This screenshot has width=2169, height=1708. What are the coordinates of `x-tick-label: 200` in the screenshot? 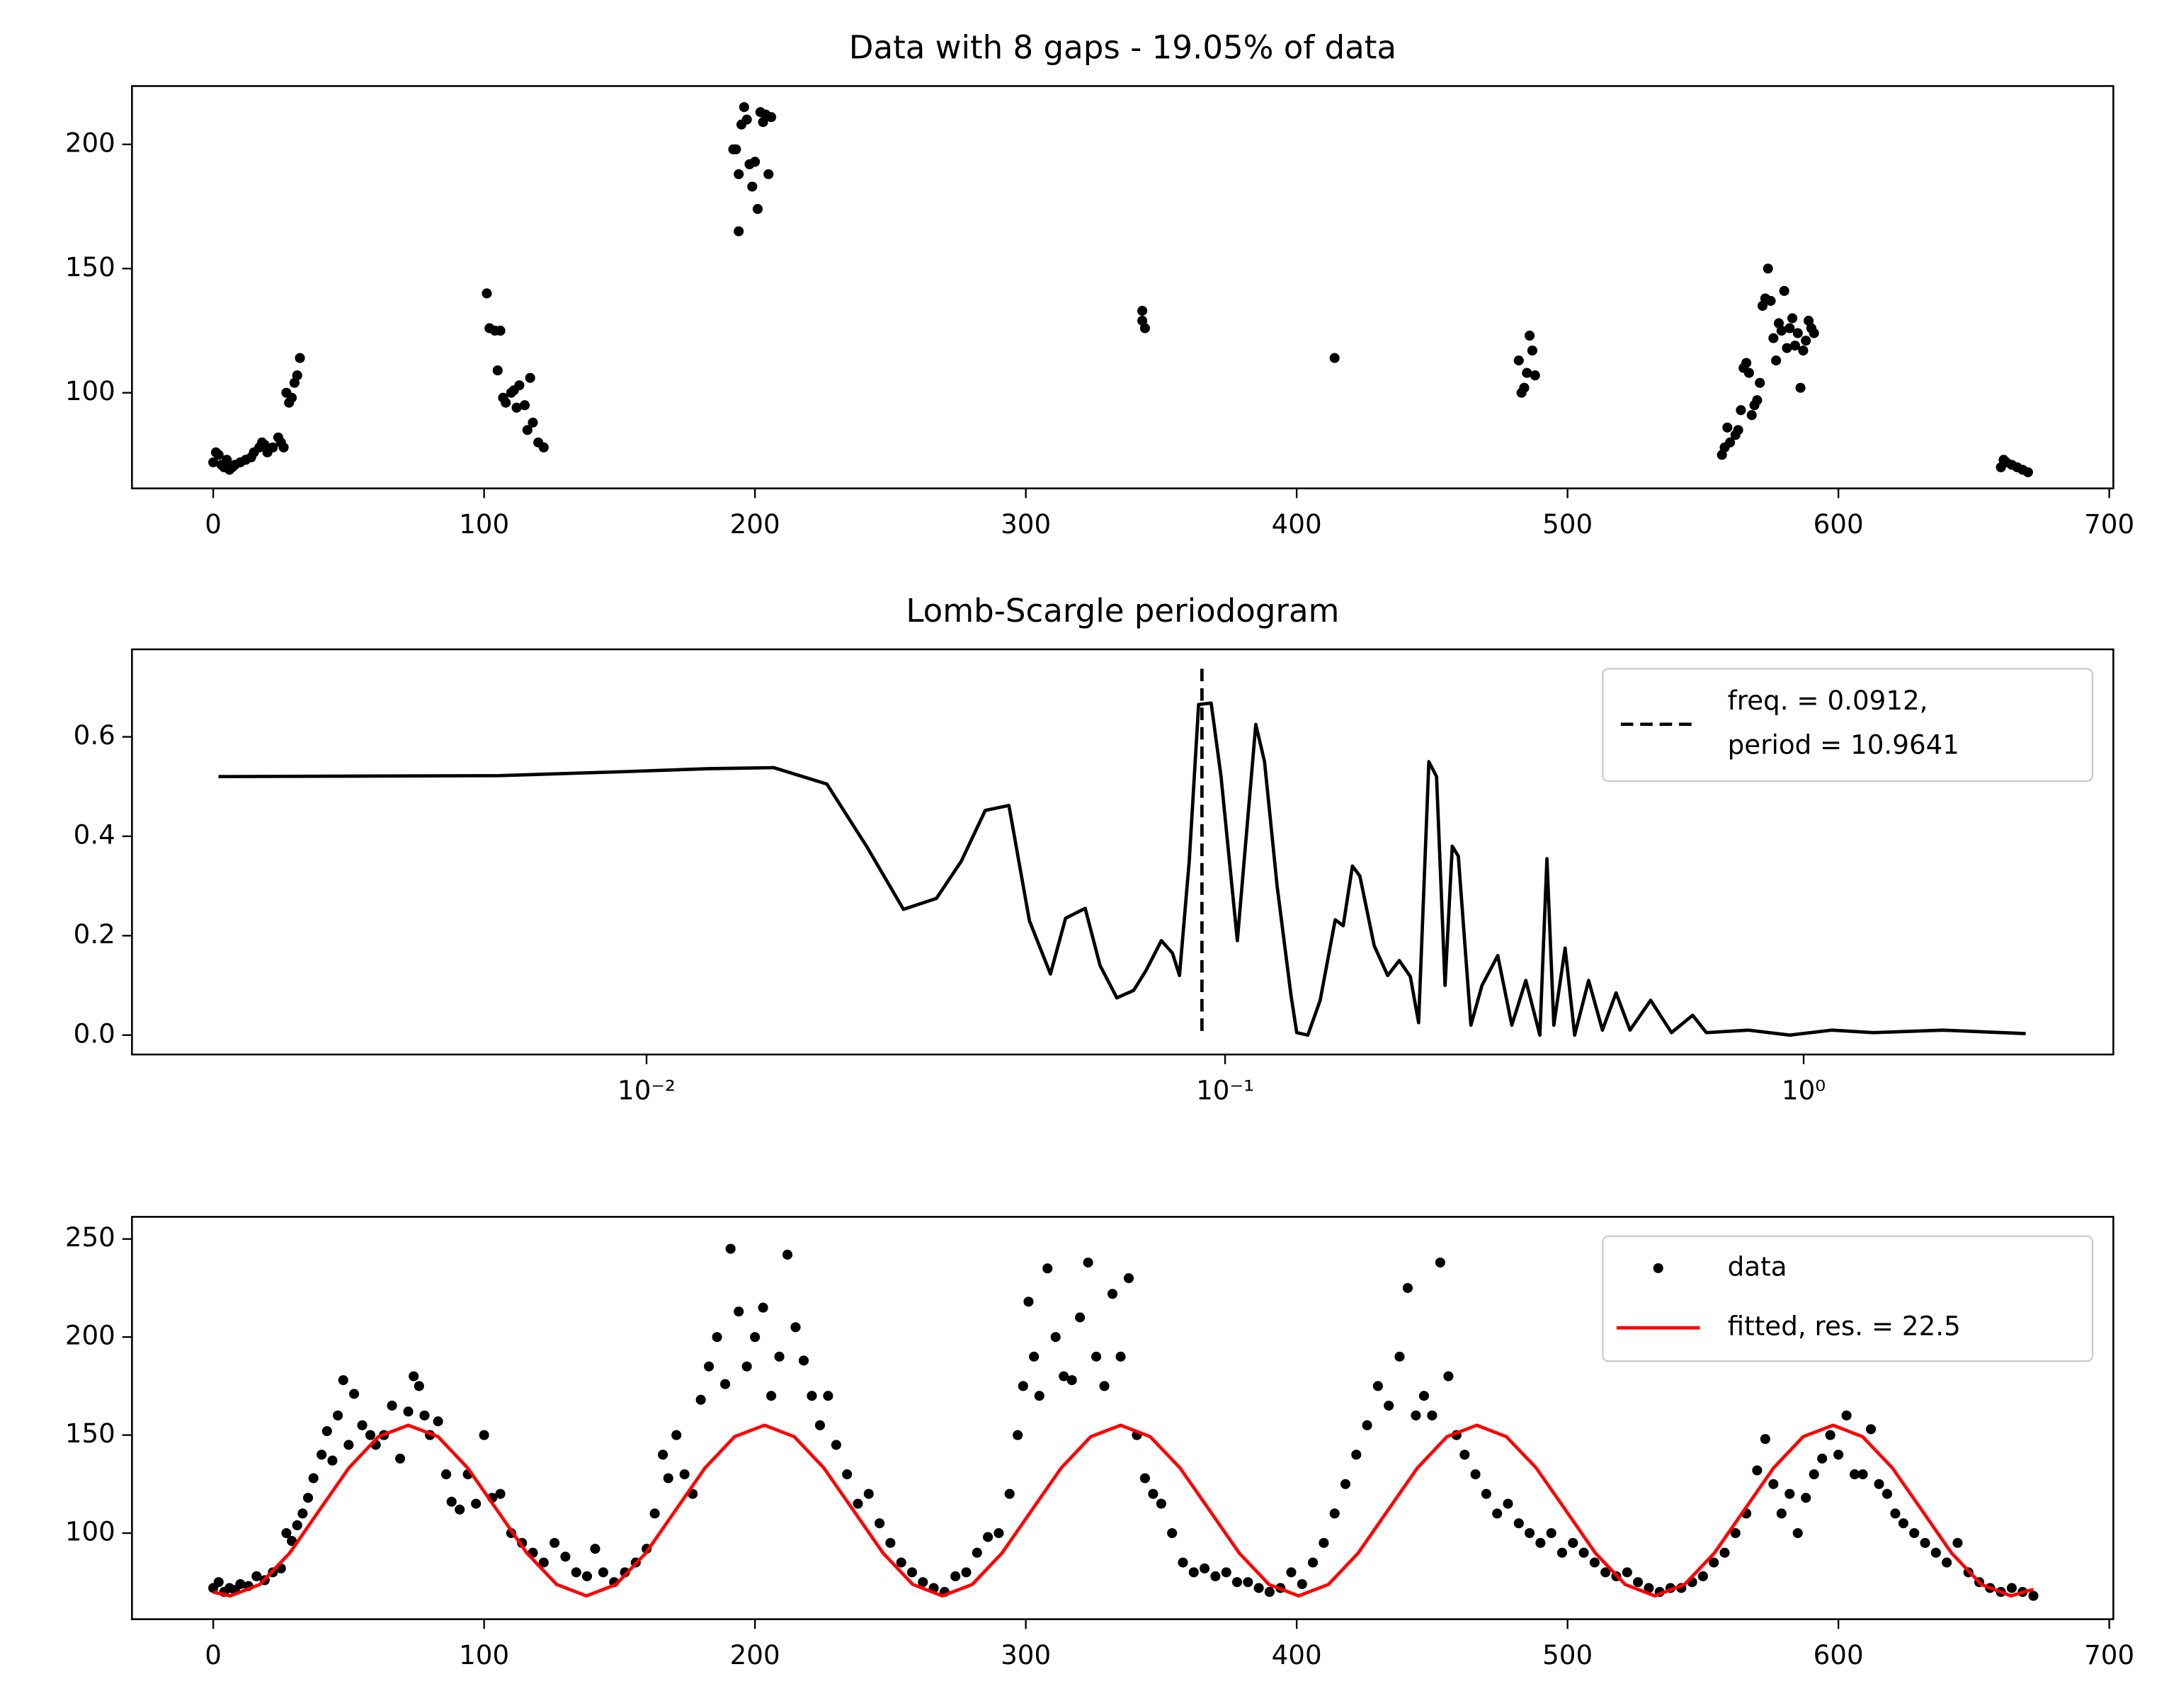 It's located at (755, 524).